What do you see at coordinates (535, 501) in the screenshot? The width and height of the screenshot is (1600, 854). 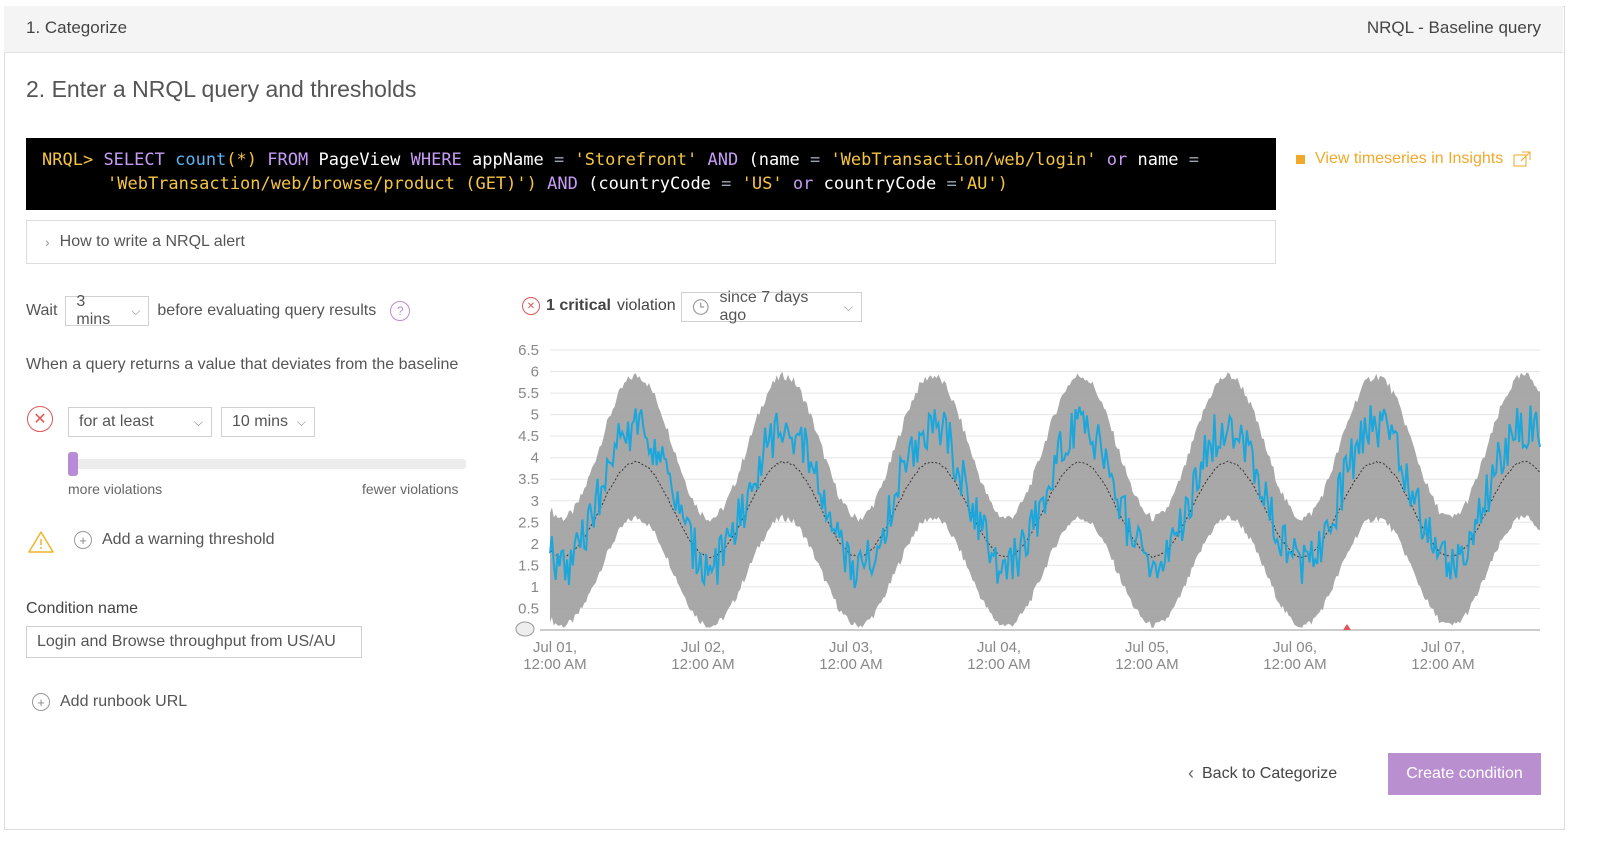 I see `y-tick-label: 3` at bounding box center [535, 501].